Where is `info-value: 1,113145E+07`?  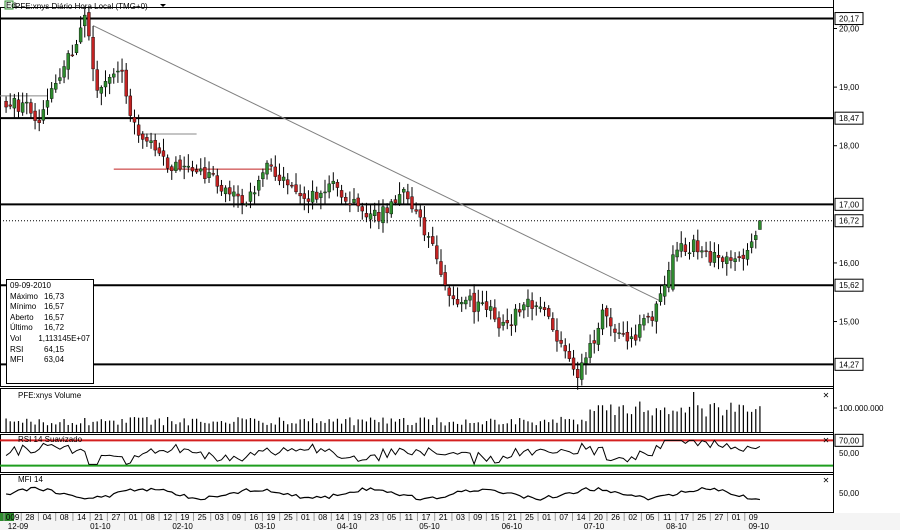
info-value: 1,113145E+07 is located at coordinates (64, 338).